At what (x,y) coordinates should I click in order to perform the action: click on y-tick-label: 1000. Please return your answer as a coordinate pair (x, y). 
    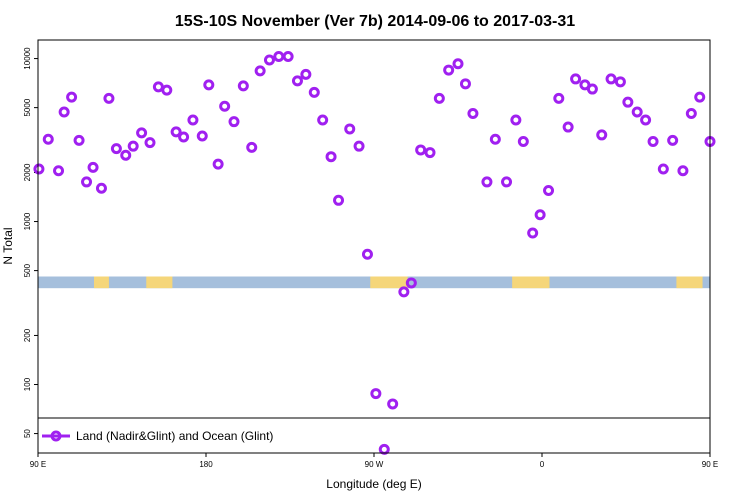
    Looking at the image, I should click on (27, 221).